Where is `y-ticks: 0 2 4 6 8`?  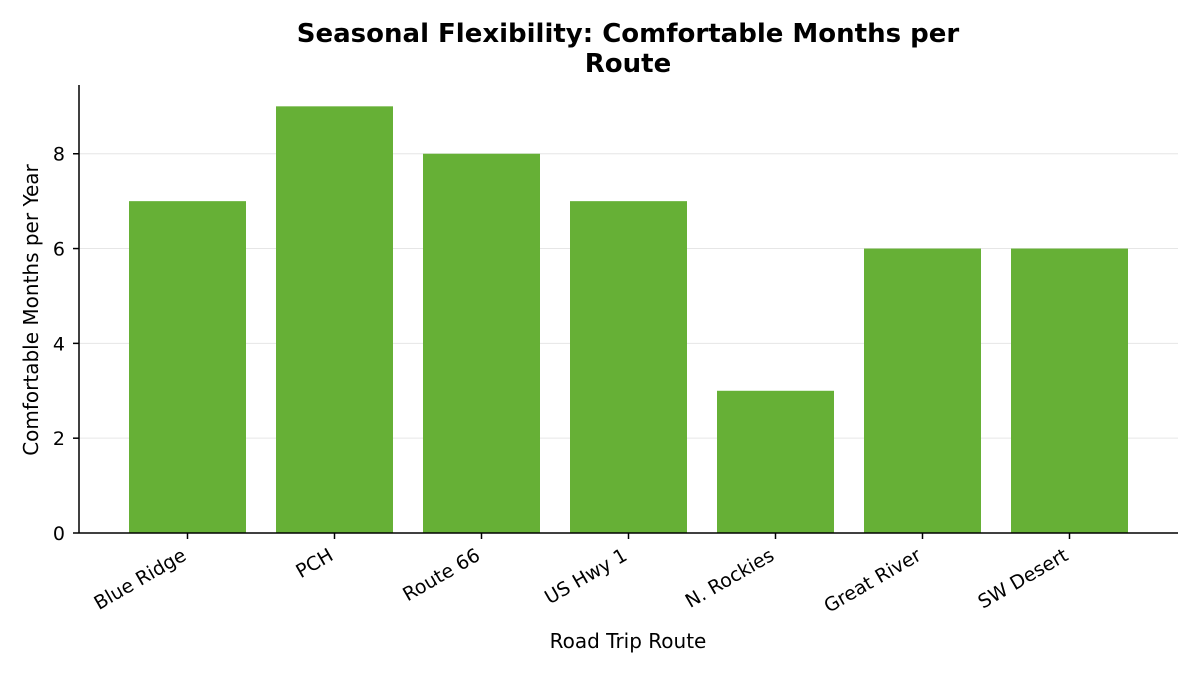 y-ticks: 0 2 4 6 8 is located at coordinates (66, 344).